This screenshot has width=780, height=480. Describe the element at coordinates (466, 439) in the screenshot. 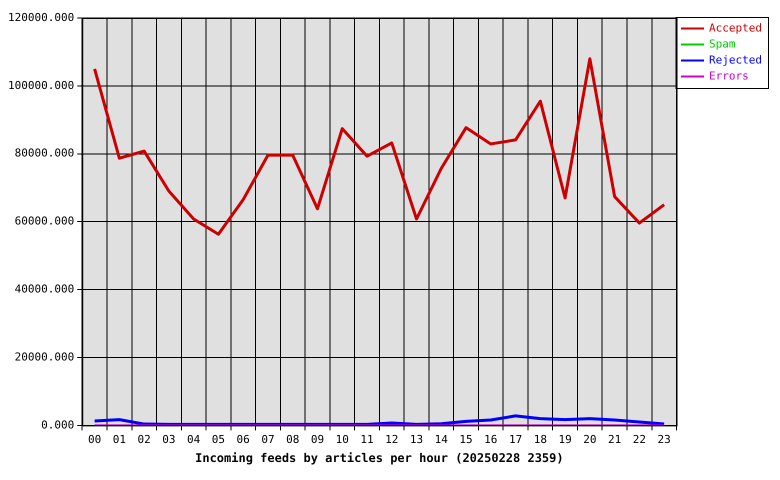

I see `x-tick-label: 15` at that location.